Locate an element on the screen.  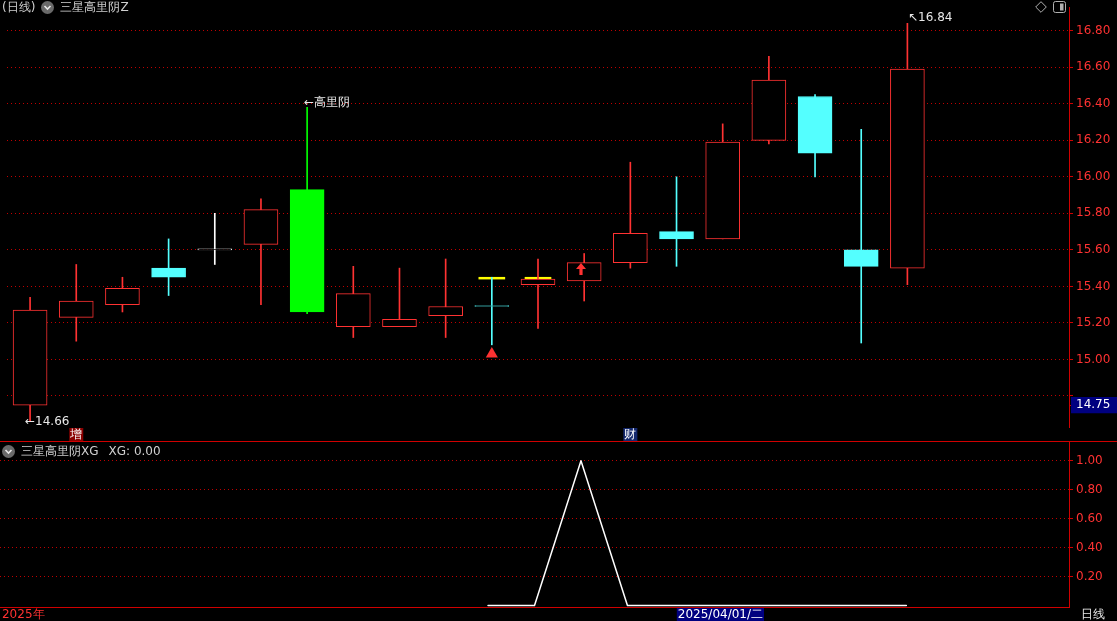
y-tick-label: 16.80 is located at coordinates (1093, 29).